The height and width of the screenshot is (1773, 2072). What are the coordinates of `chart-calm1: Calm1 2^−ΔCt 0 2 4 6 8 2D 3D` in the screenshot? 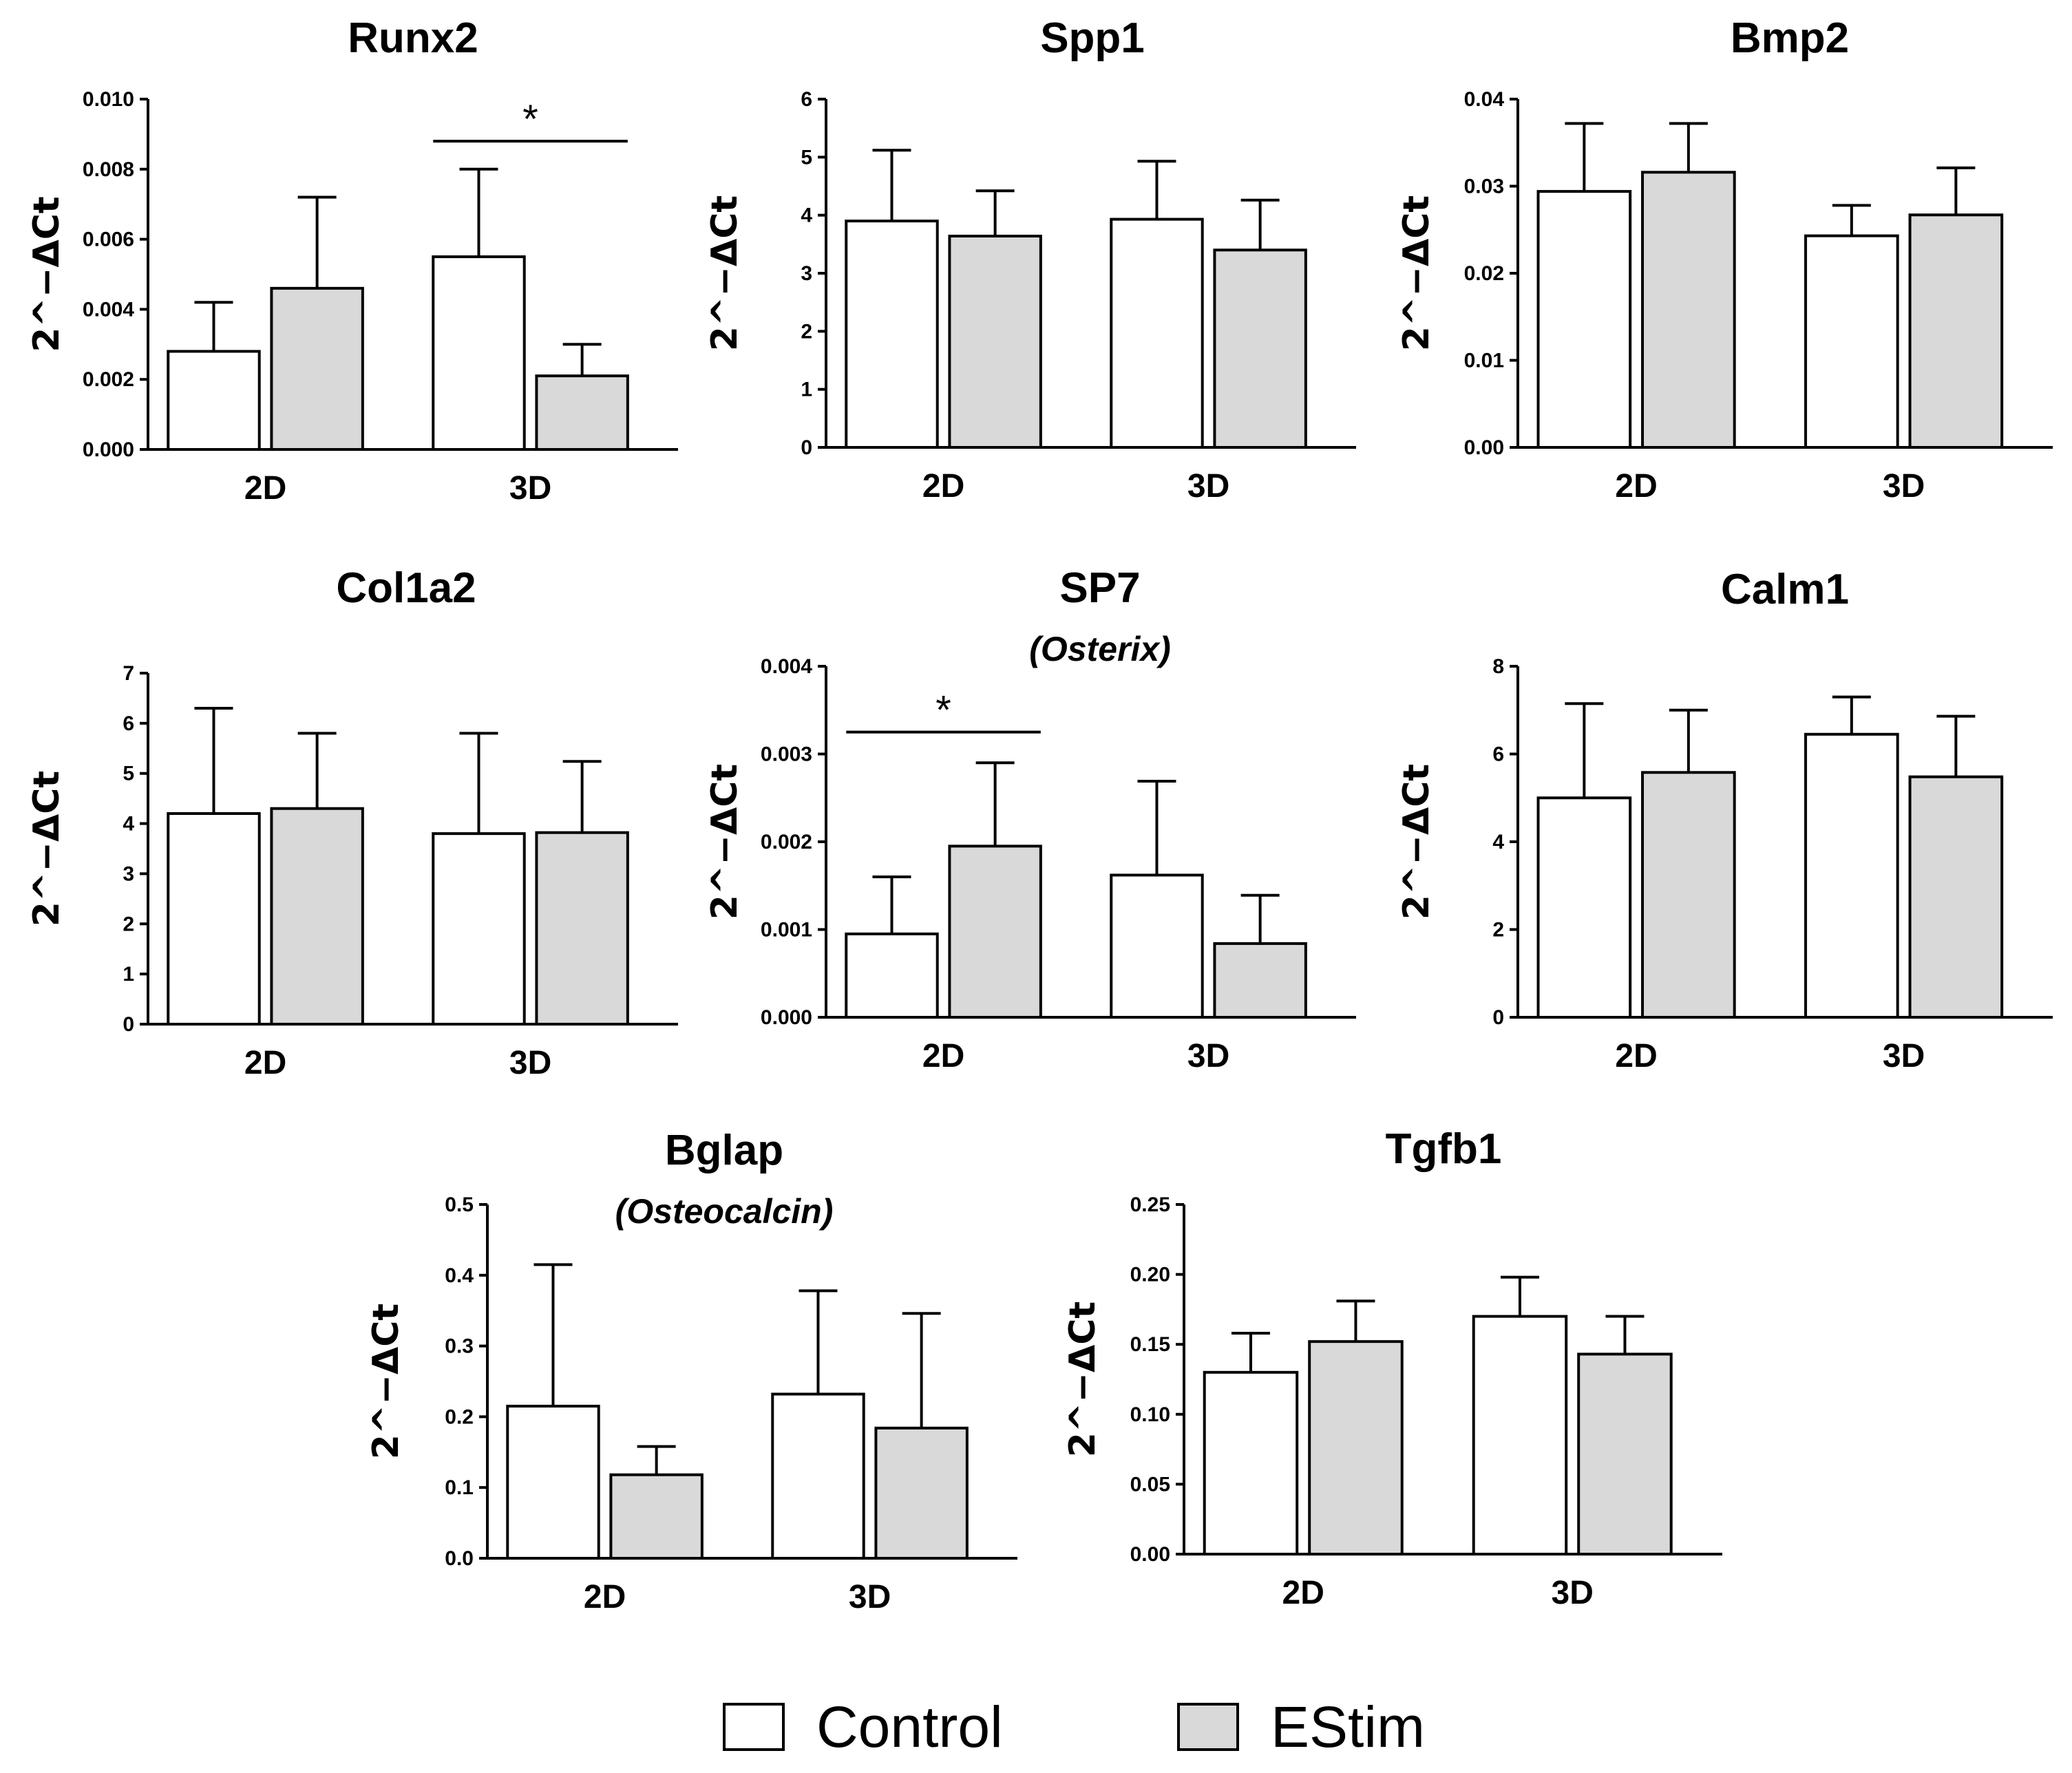 It's located at (1725, 820).